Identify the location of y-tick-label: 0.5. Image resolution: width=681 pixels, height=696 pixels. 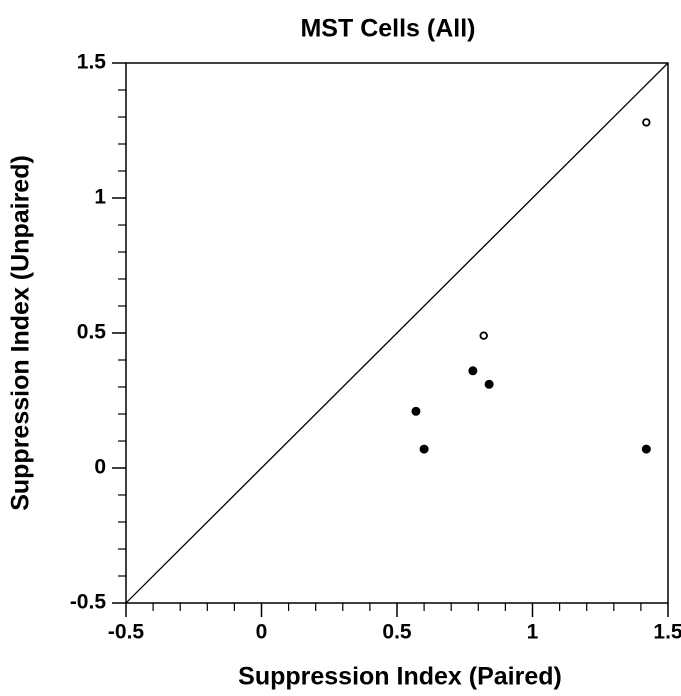
(92, 332).